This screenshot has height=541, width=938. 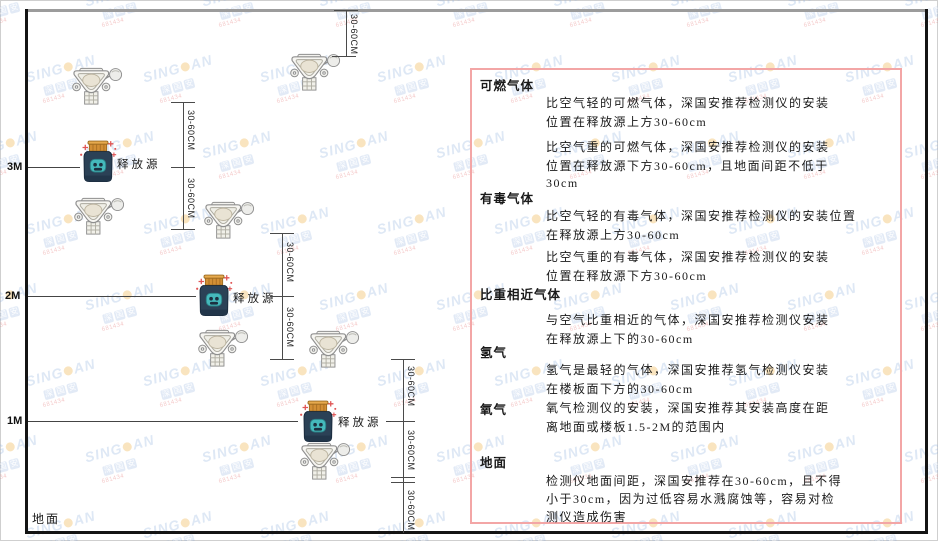 I want to click on section-text: 氧气检测仪的安装，深国安推荐其安装高度在距, so click(x=688, y=408).